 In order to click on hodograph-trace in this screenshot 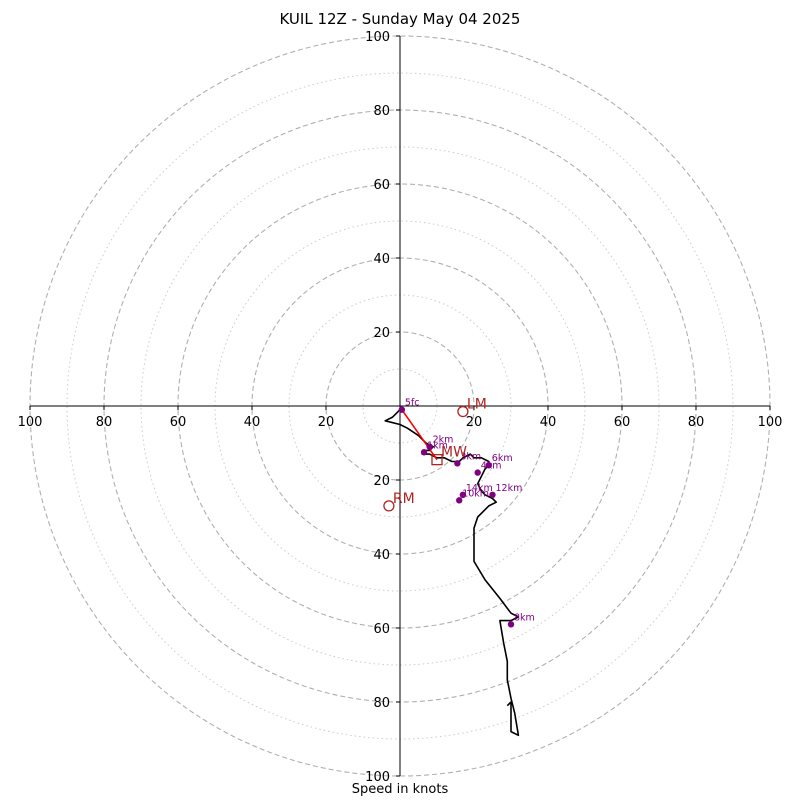, I will do `click(452, 573)`.